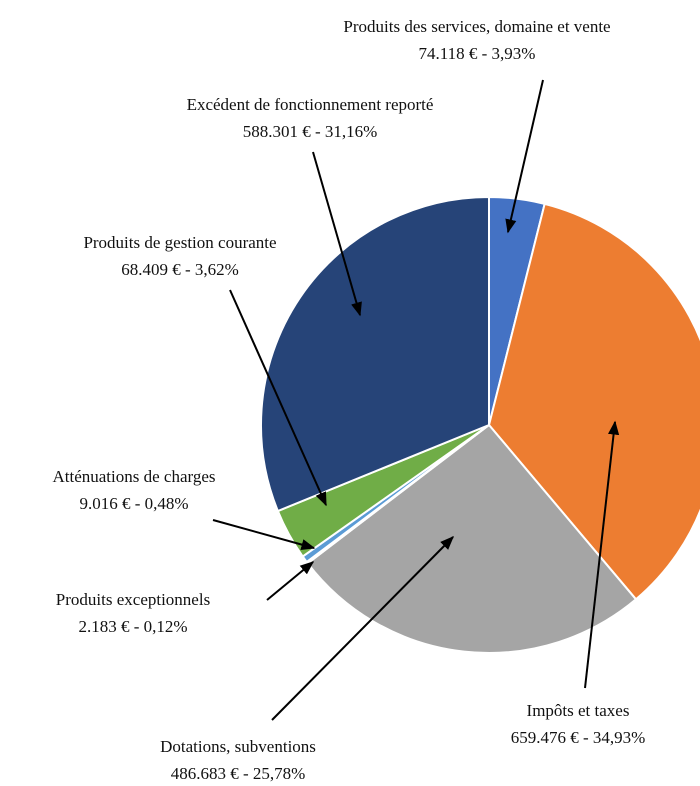 This screenshot has height=786, width=700. I want to click on slice-label: Produits exceptionnels, so click(133, 599).